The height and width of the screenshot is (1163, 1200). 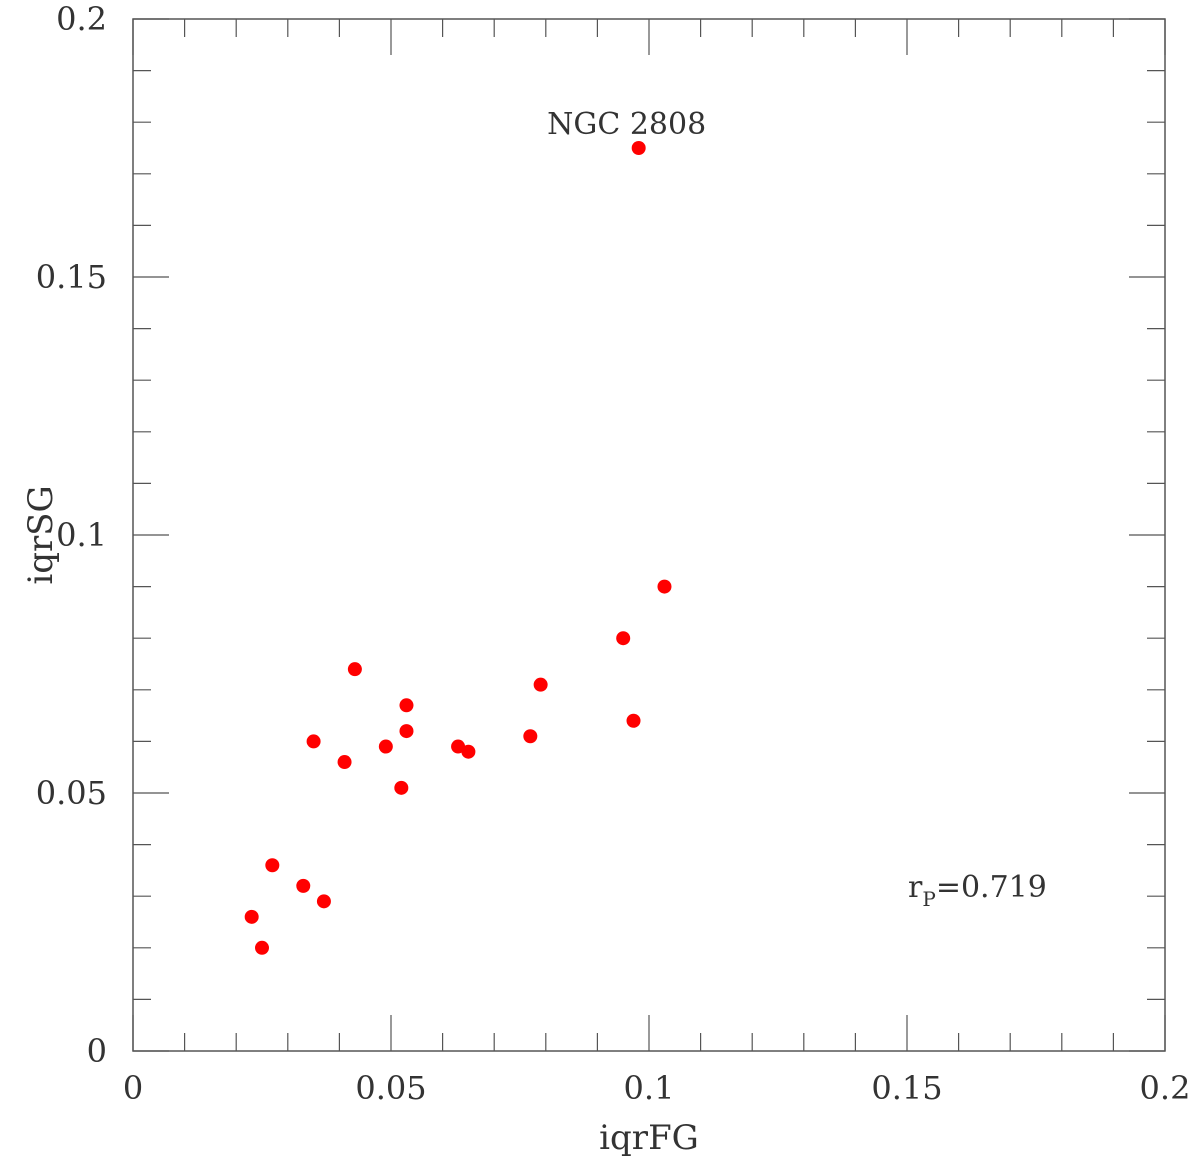 What do you see at coordinates (991, 887) in the screenshot?
I see `correlation-value: =0.719` at bounding box center [991, 887].